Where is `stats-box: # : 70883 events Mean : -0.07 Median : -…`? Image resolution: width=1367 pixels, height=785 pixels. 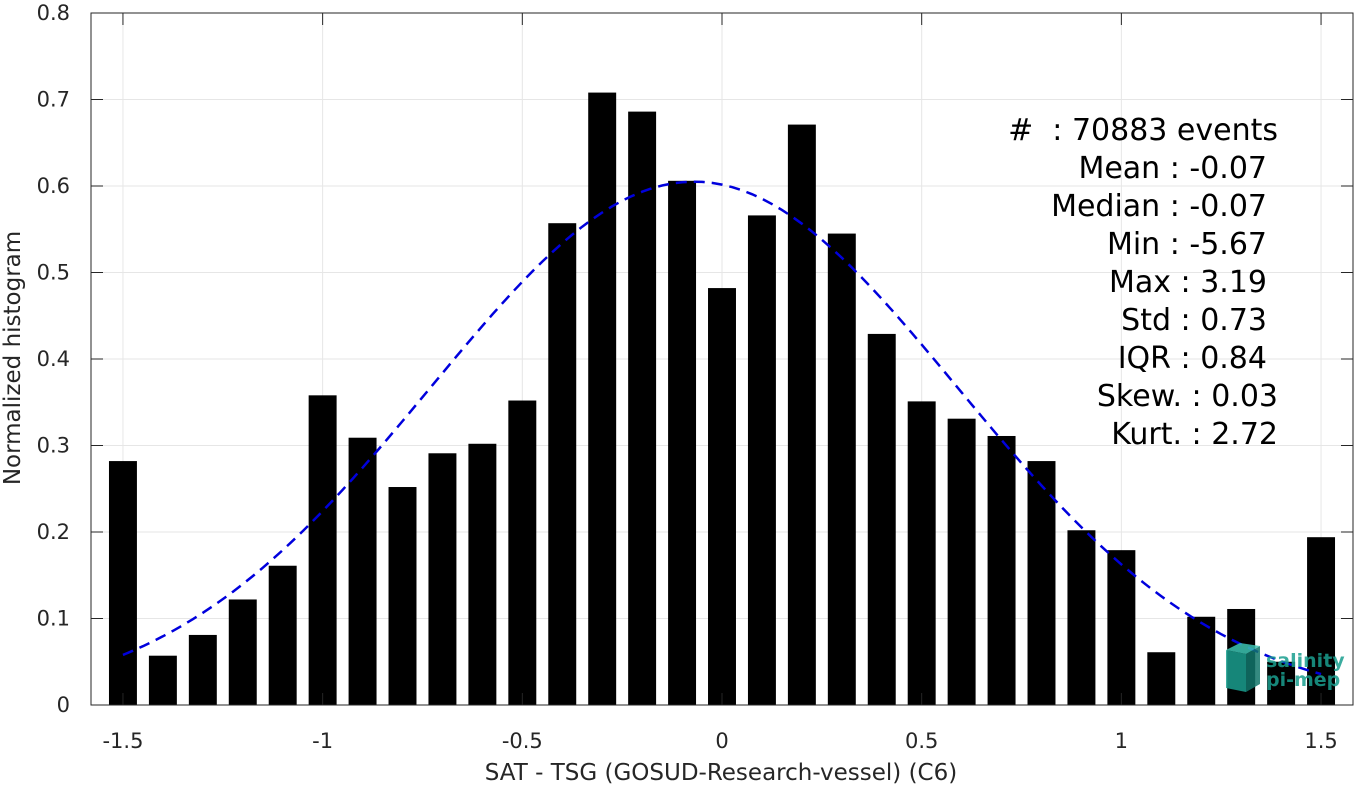 stats-box: # : 70883 events Mean : -0.07 Median : -… is located at coordinates (1143, 282).